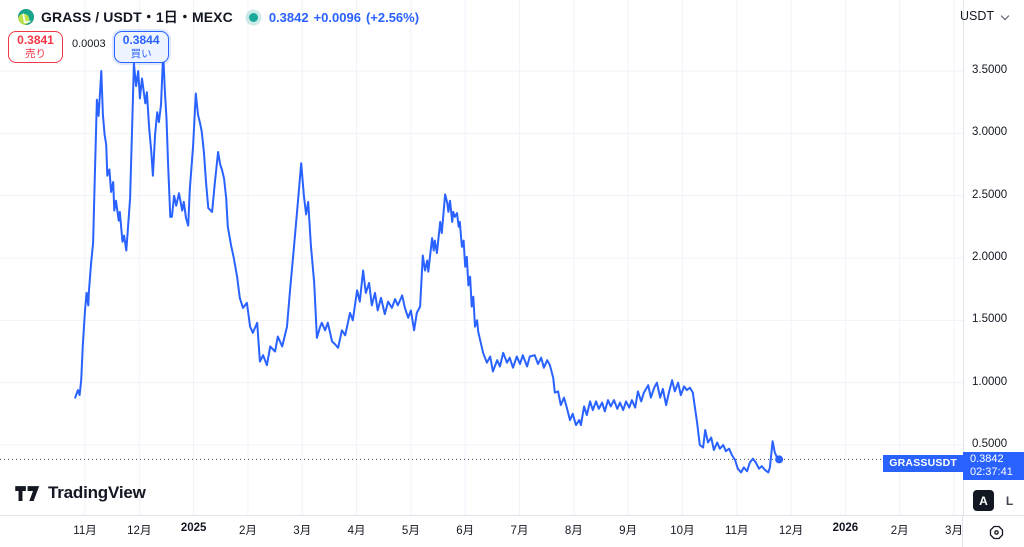  What do you see at coordinates (193, 528) in the screenshot?
I see `x-axis-label: 2025` at bounding box center [193, 528].